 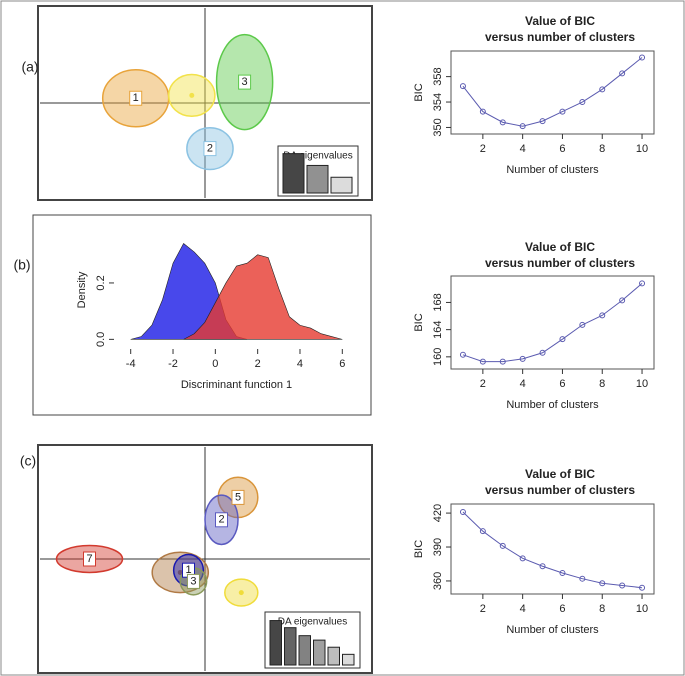 I want to click on y-axis-label: Density, so click(x=82, y=289).